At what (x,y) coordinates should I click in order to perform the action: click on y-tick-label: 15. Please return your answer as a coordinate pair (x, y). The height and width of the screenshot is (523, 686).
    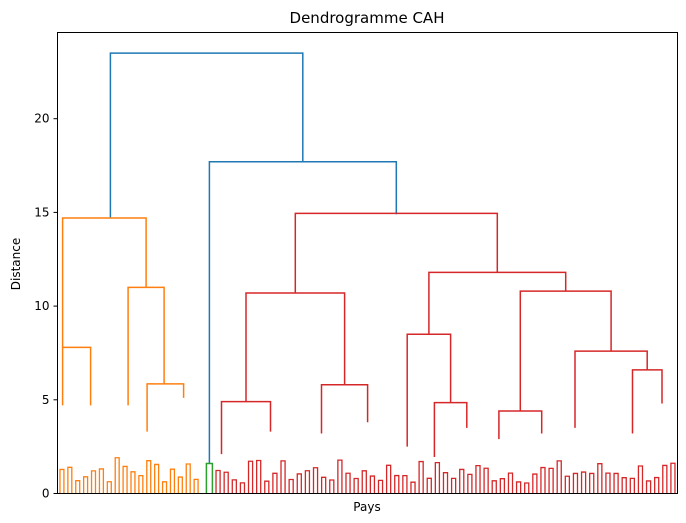
    Looking at the image, I should click on (41, 212).